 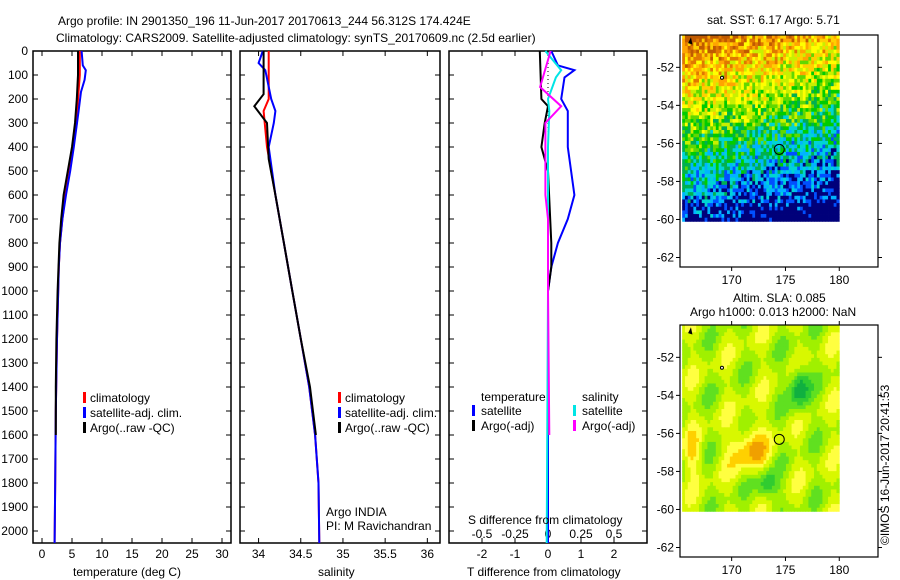 I want to click on y-tick-label: 200, so click(x=18, y=99).